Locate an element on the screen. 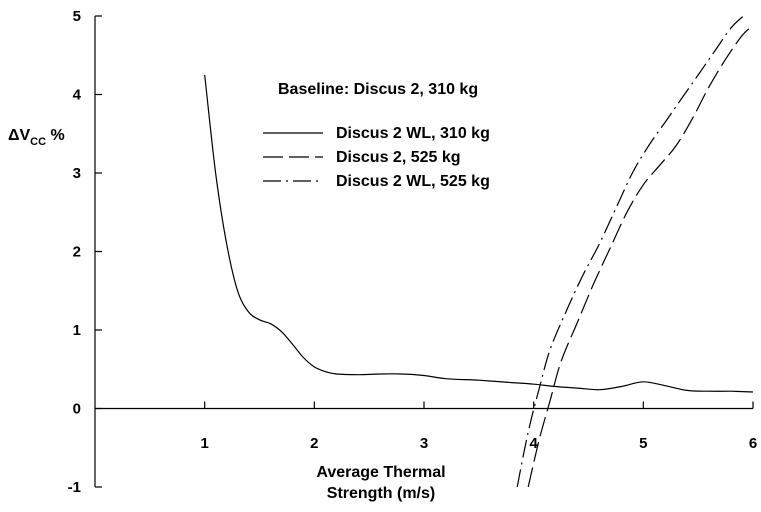 The width and height of the screenshot is (761, 512). x-tick-label: 2 is located at coordinates (314, 443).